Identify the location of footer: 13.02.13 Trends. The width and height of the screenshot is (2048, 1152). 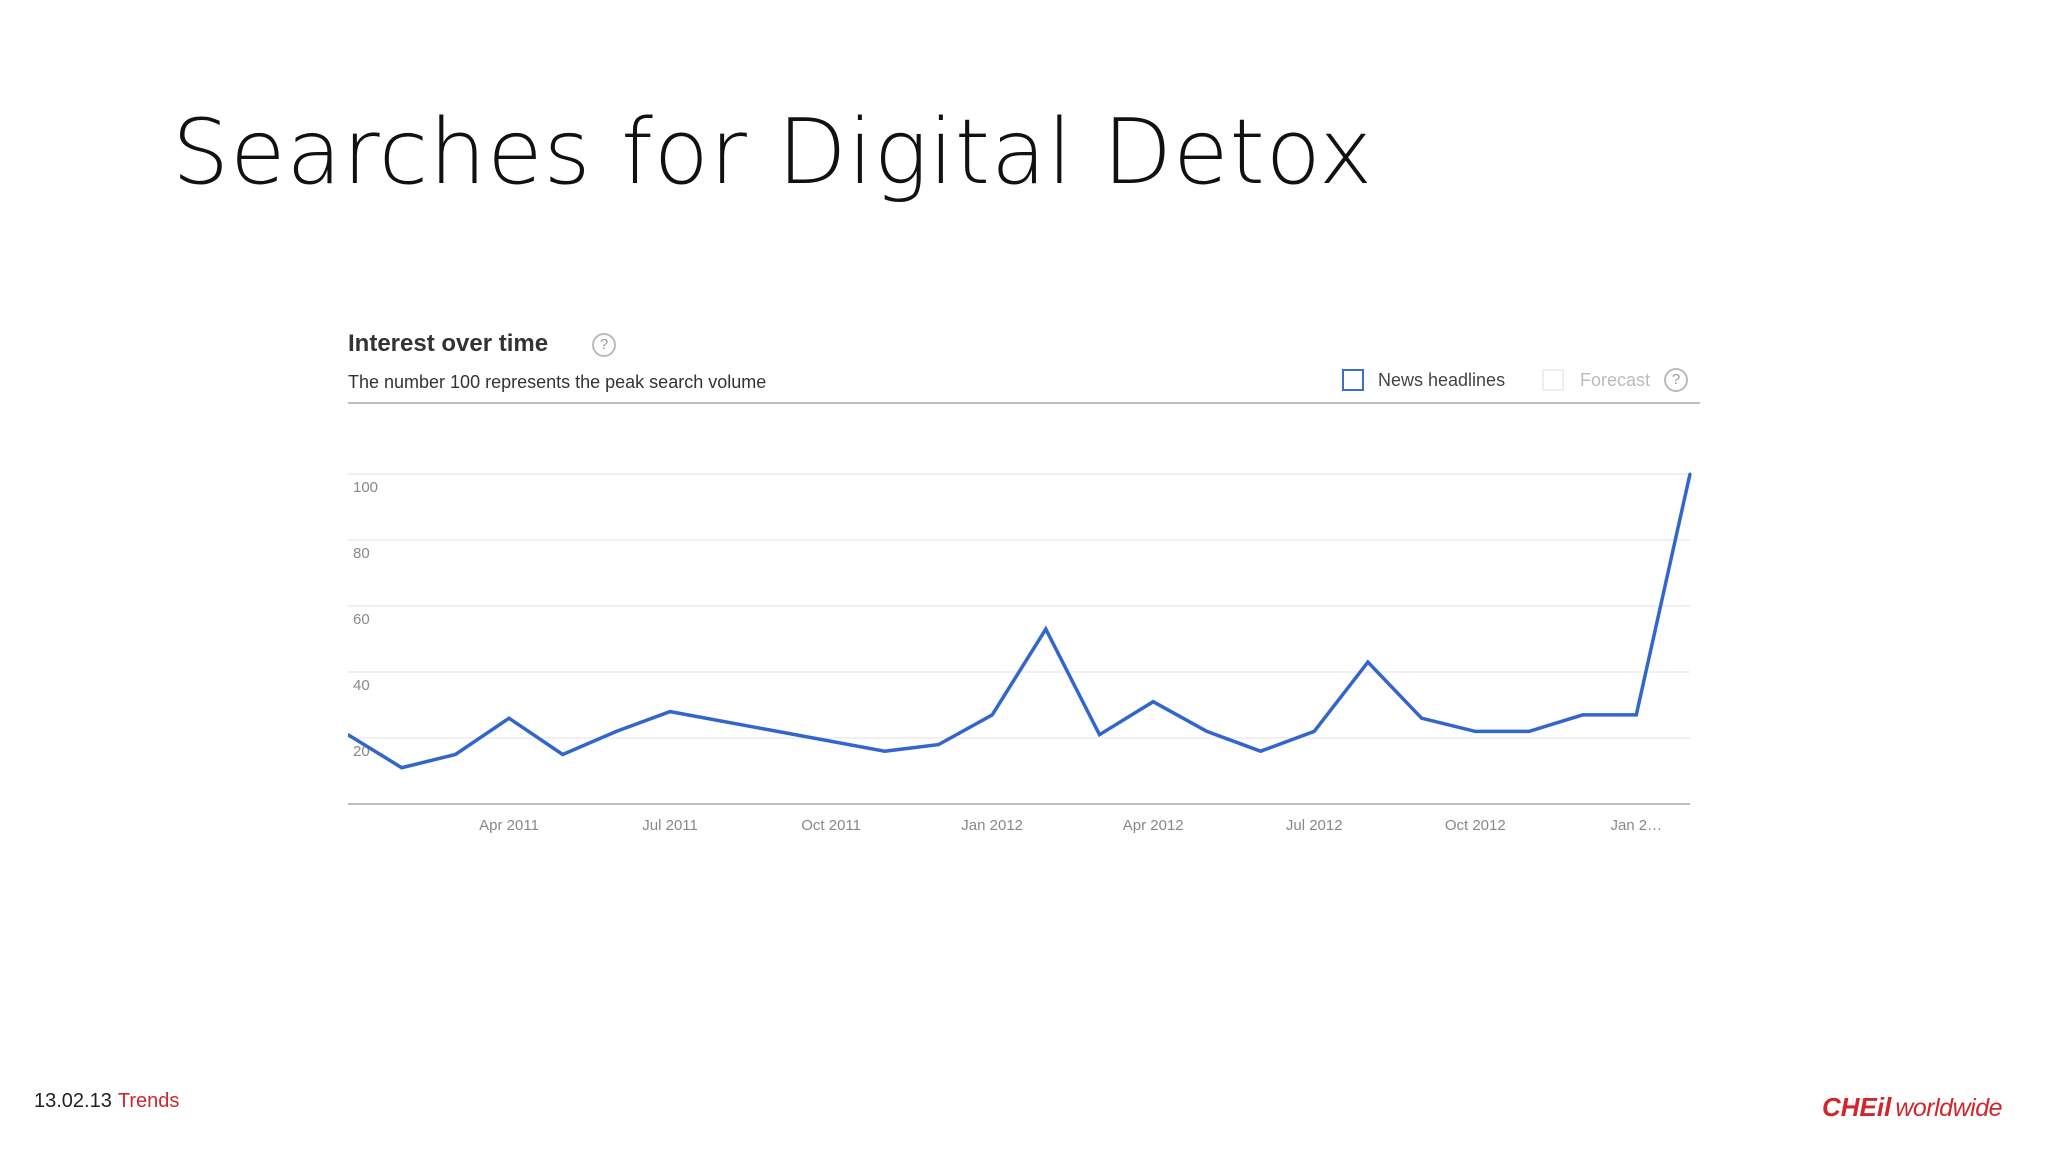
(106, 1101).